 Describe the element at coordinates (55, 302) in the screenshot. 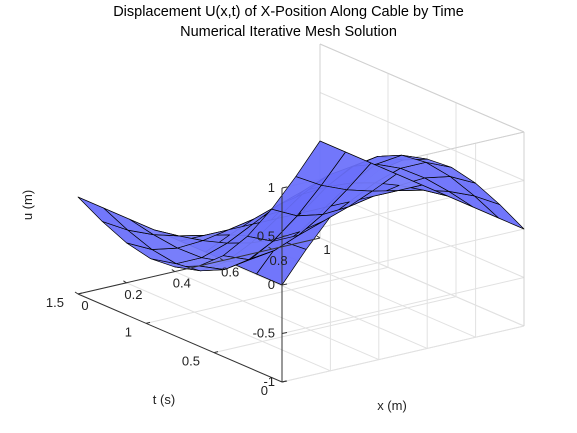

I see `y-tick-label: 1.5` at that location.